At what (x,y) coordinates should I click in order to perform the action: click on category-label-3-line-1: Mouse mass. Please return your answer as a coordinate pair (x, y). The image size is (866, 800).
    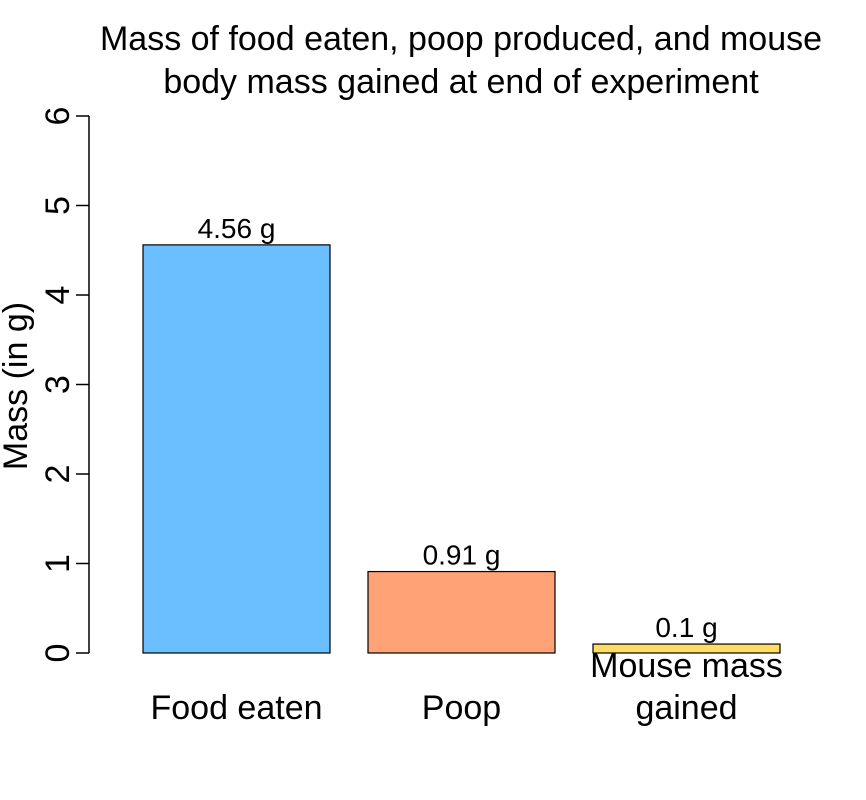
    Looking at the image, I should click on (686, 666).